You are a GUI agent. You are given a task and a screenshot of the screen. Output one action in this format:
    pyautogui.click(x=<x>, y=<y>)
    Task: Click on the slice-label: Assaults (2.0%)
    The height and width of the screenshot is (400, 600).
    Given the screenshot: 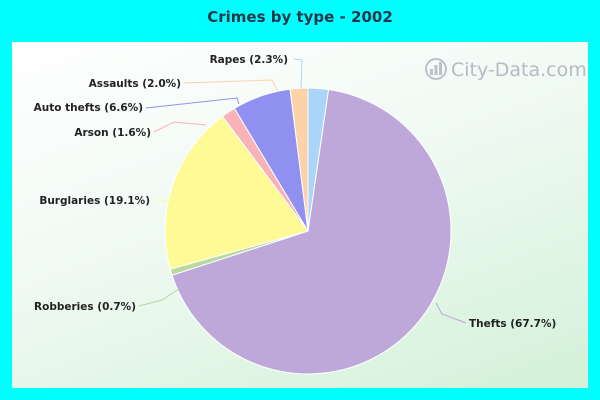 What is the action you would take?
    pyautogui.click(x=135, y=84)
    